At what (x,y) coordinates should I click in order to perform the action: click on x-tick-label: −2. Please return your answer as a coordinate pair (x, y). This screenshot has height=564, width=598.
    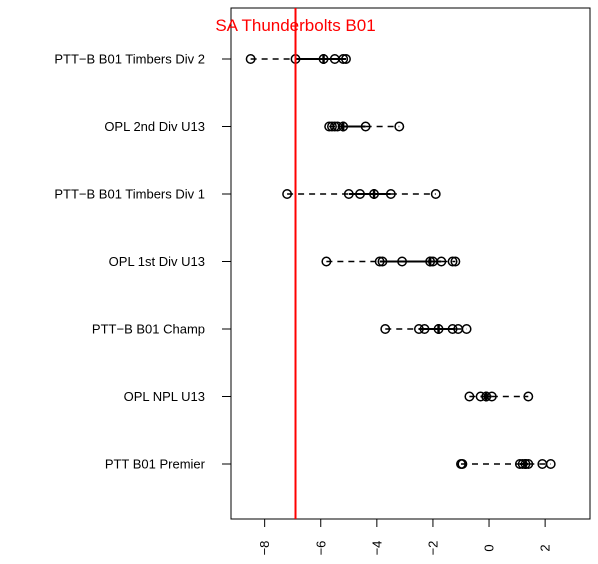
    Looking at the image, I should click on (432, 548).